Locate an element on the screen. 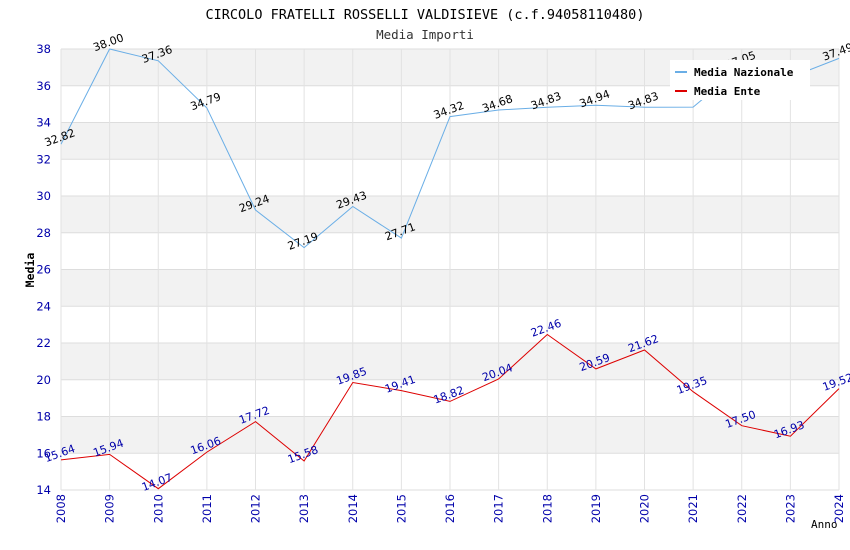  y-tick-label: 24 is located at coordinates (43, 306).